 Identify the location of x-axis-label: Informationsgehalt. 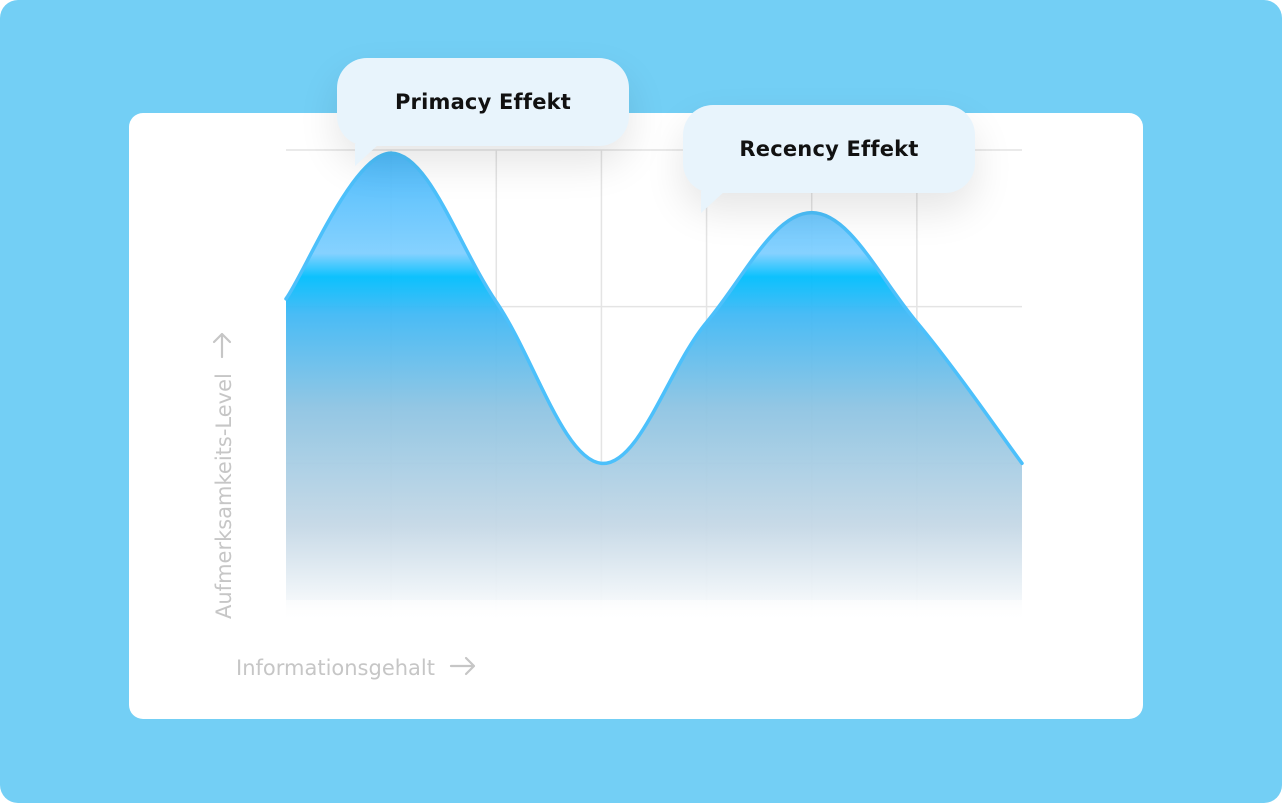
(356, 668).